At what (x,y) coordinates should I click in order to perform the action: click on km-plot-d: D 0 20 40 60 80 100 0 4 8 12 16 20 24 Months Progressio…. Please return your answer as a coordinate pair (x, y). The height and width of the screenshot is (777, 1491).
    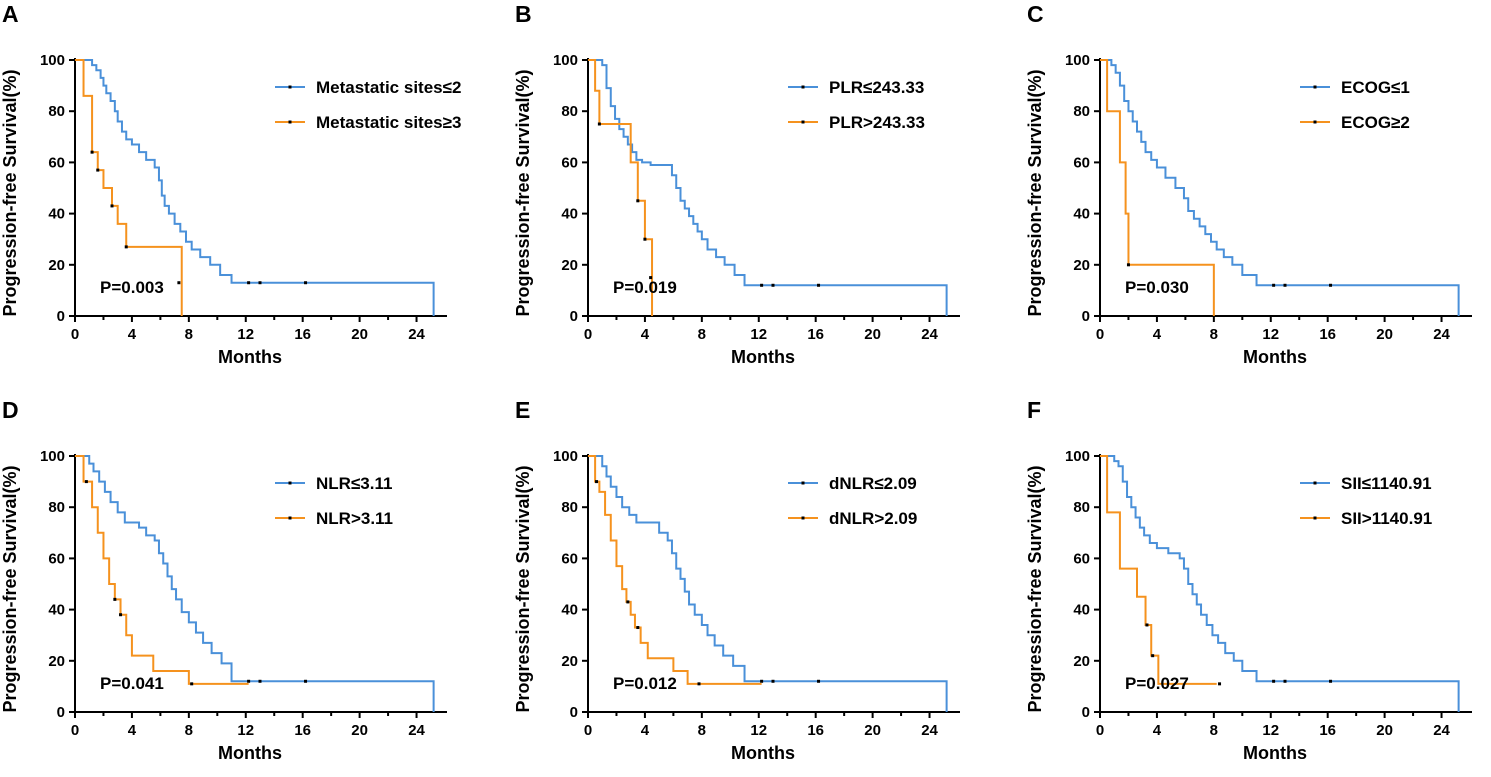
    Looking at the image, I should click on (223, 580).